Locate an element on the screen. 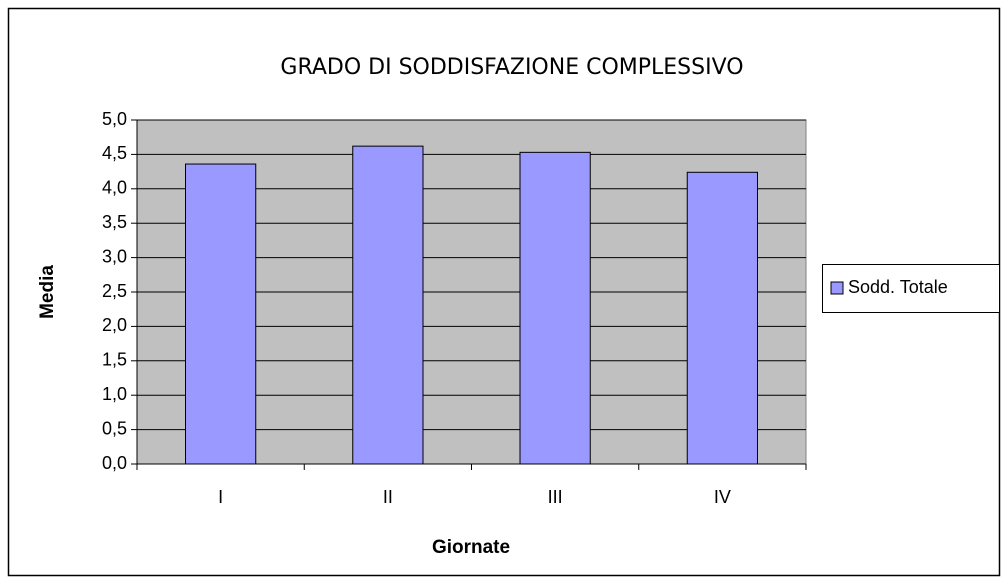 The image size is (1008, 584). y-tick-label: 1,5 is located at coordinates (114, 360).